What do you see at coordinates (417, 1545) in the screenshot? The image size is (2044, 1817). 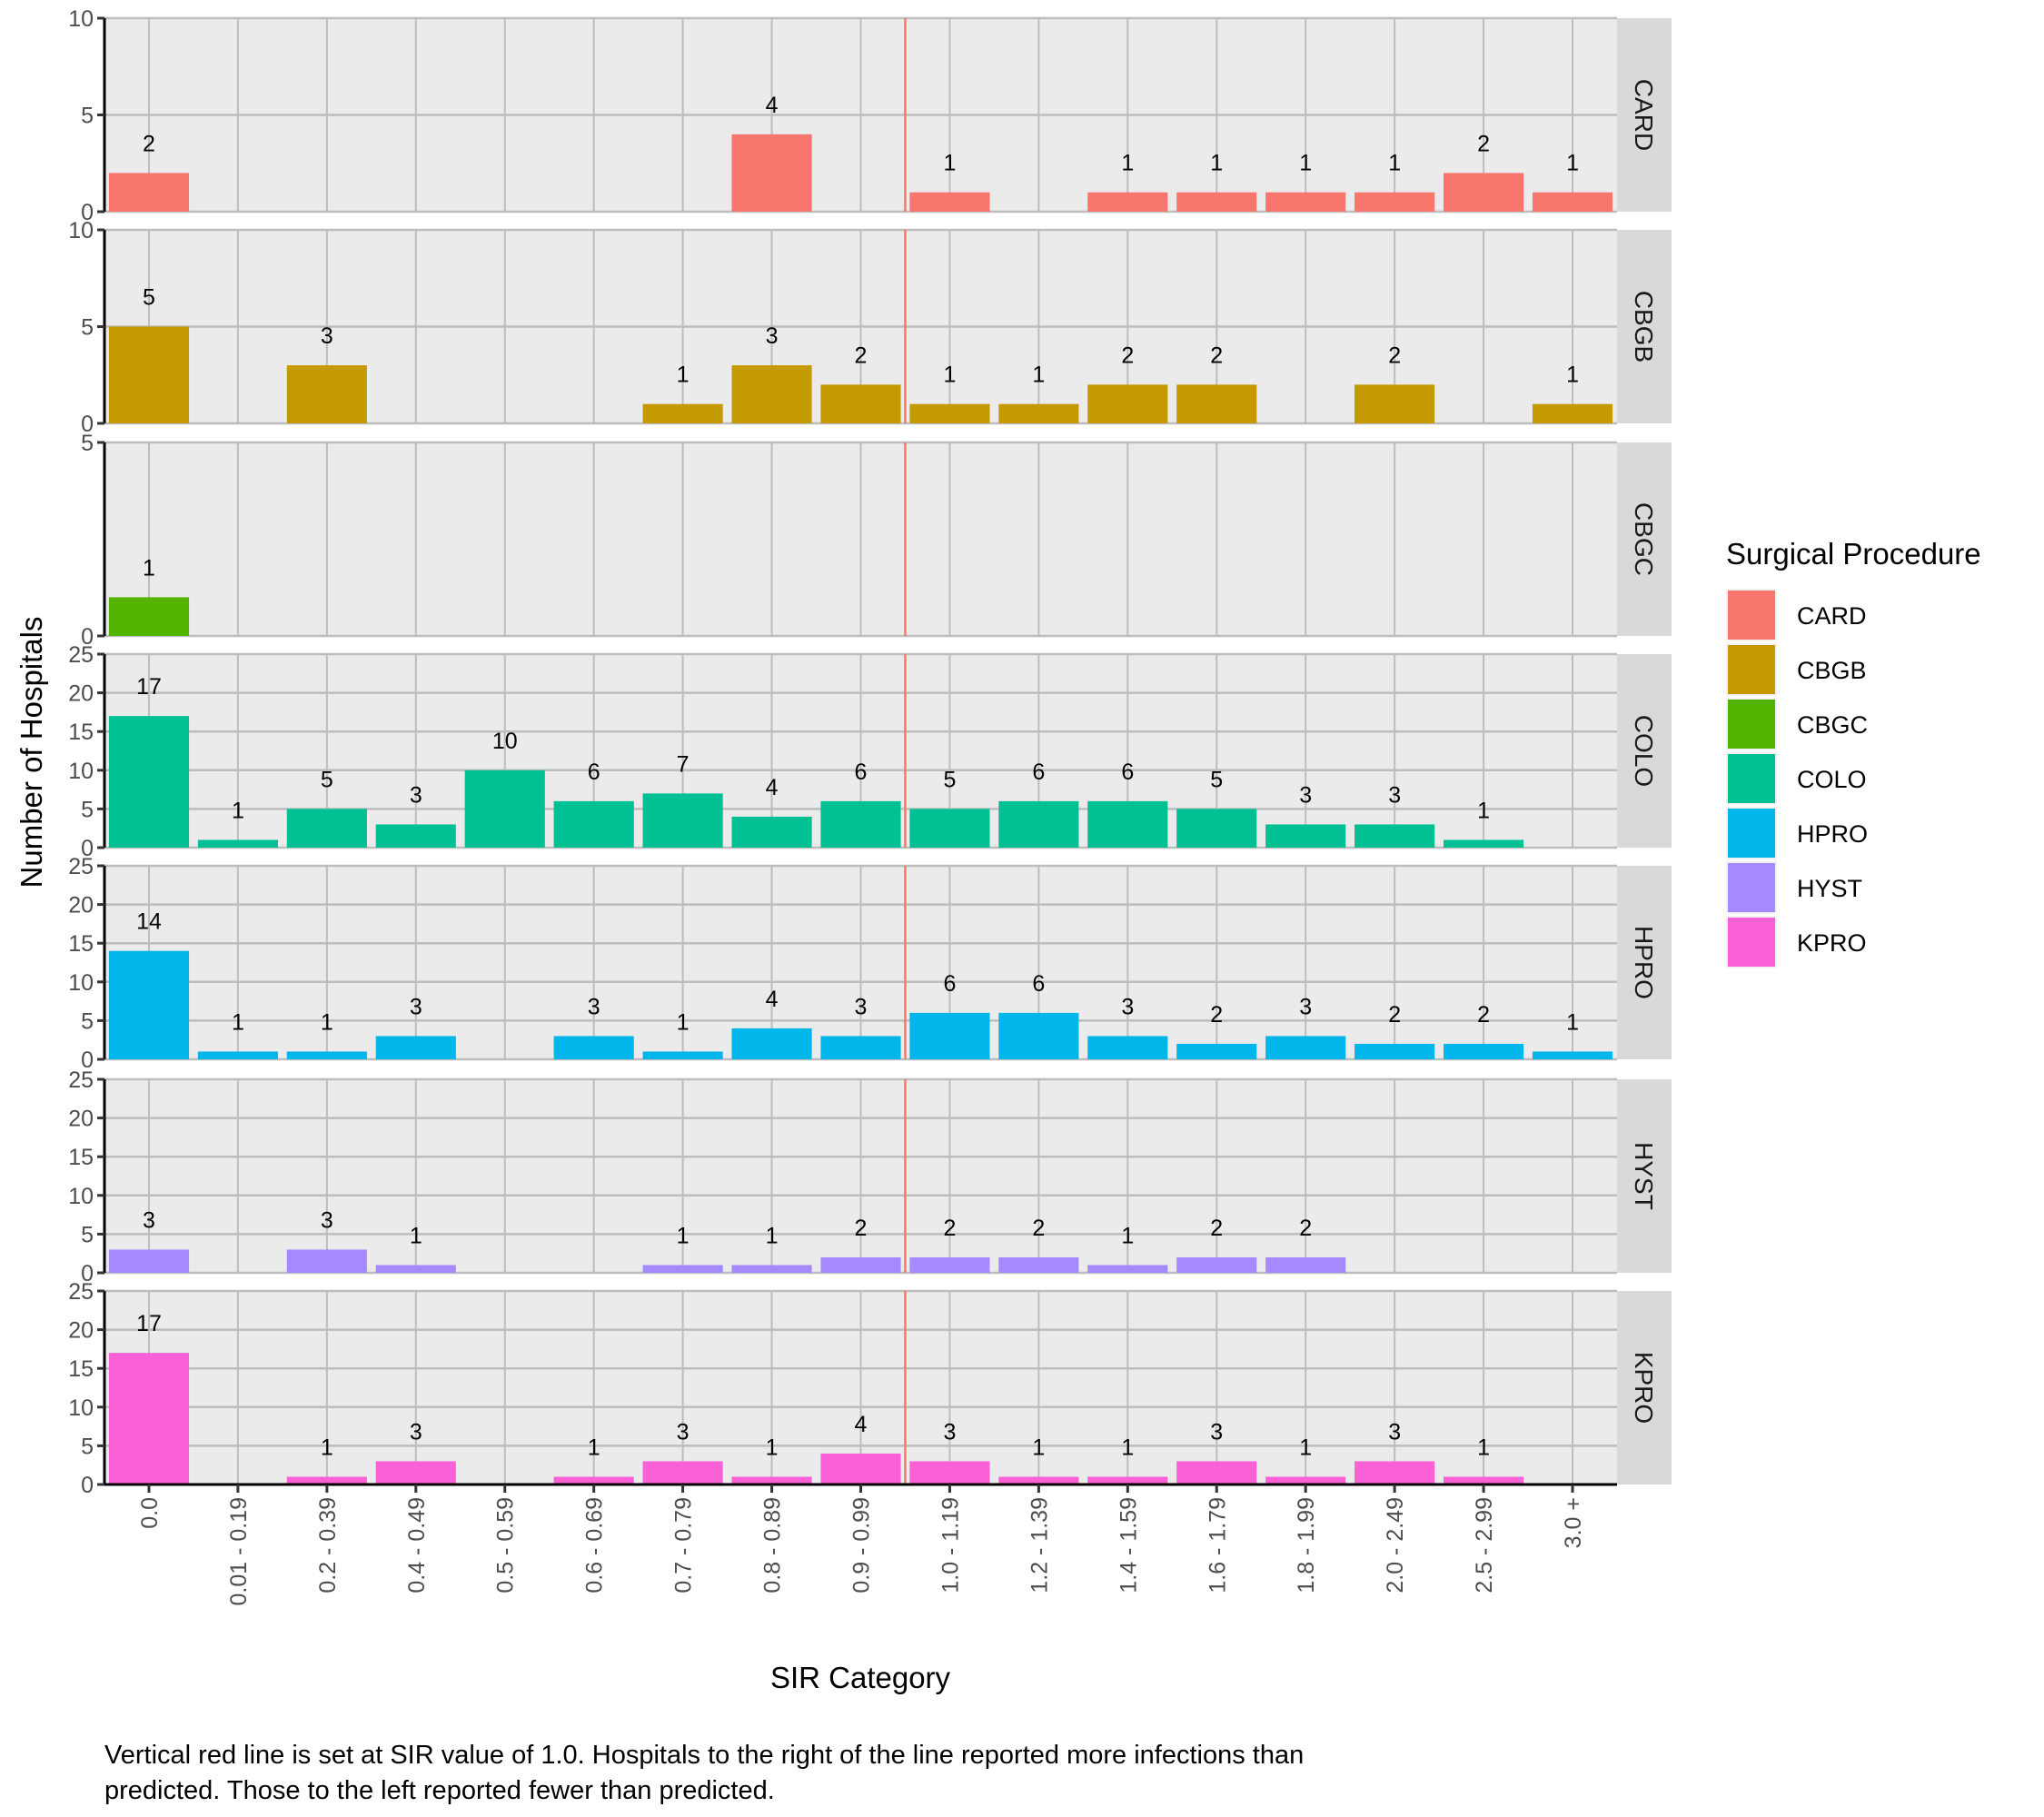 I see `x-tick-label: 0.4 - 0.49` at bounding box center [417, 1545].